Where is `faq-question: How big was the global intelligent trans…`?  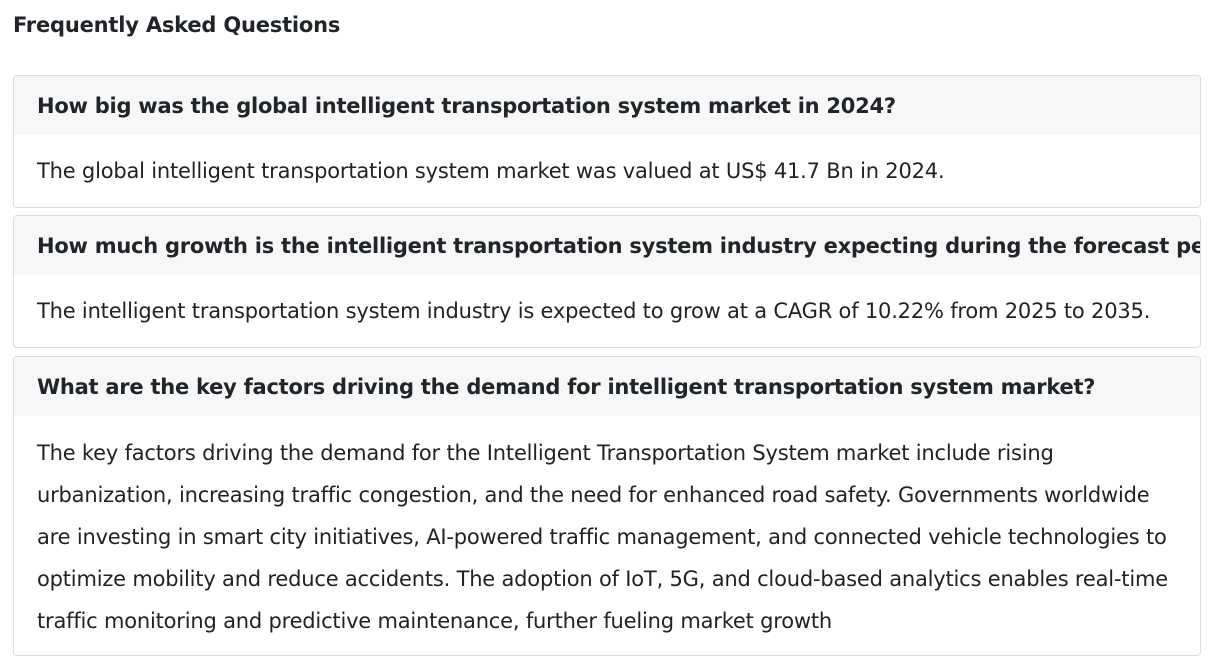
faq-question: How big was the global intelligent trans… is located at coordinates (607, 105).